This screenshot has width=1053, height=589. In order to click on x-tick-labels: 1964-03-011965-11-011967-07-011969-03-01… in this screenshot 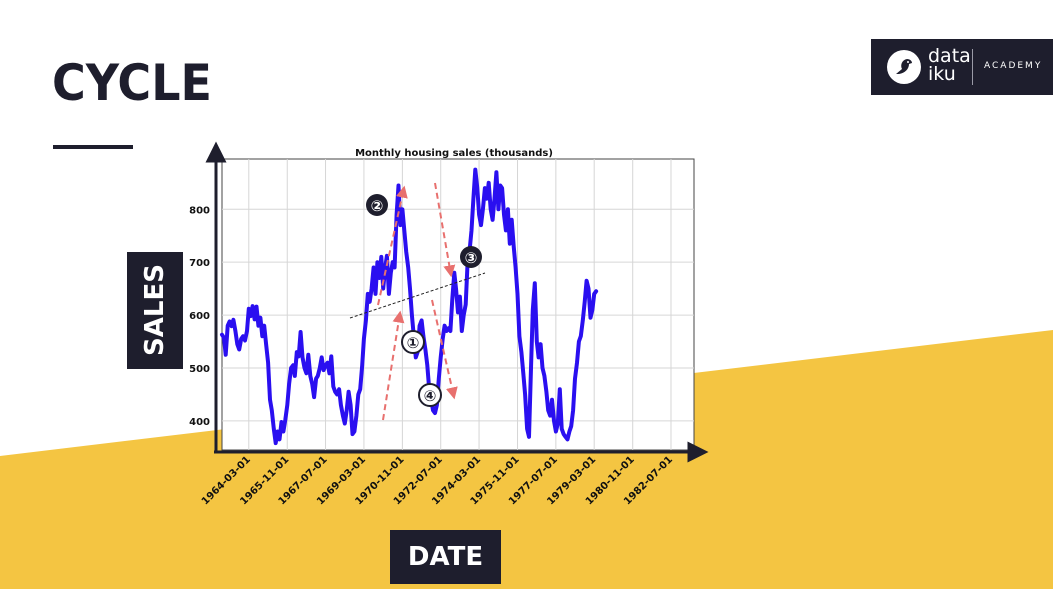, I will do `click(437, 480)`.